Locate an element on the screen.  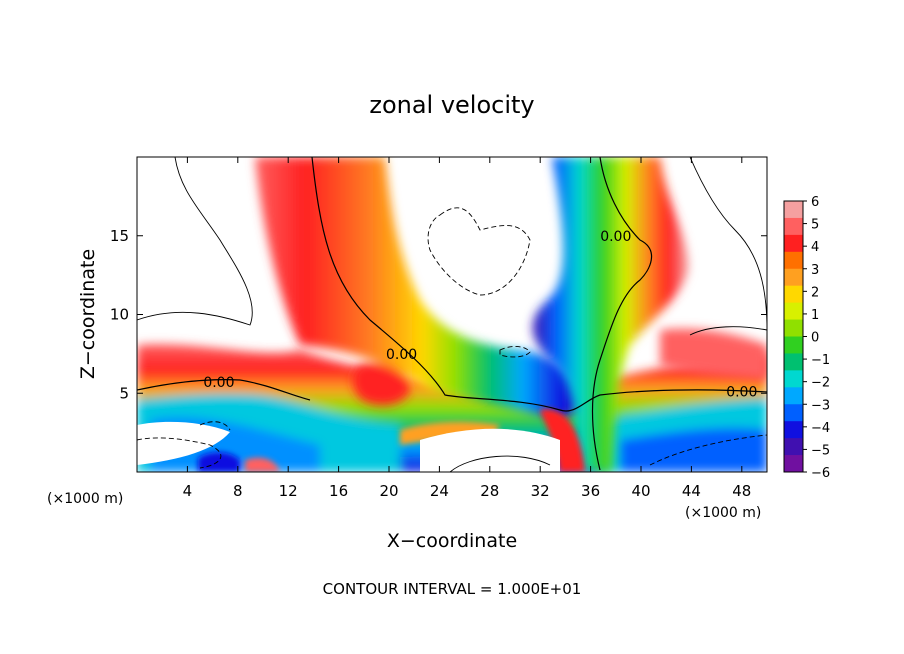
y-tick-label: 10 is located at coordinates (119, 315).